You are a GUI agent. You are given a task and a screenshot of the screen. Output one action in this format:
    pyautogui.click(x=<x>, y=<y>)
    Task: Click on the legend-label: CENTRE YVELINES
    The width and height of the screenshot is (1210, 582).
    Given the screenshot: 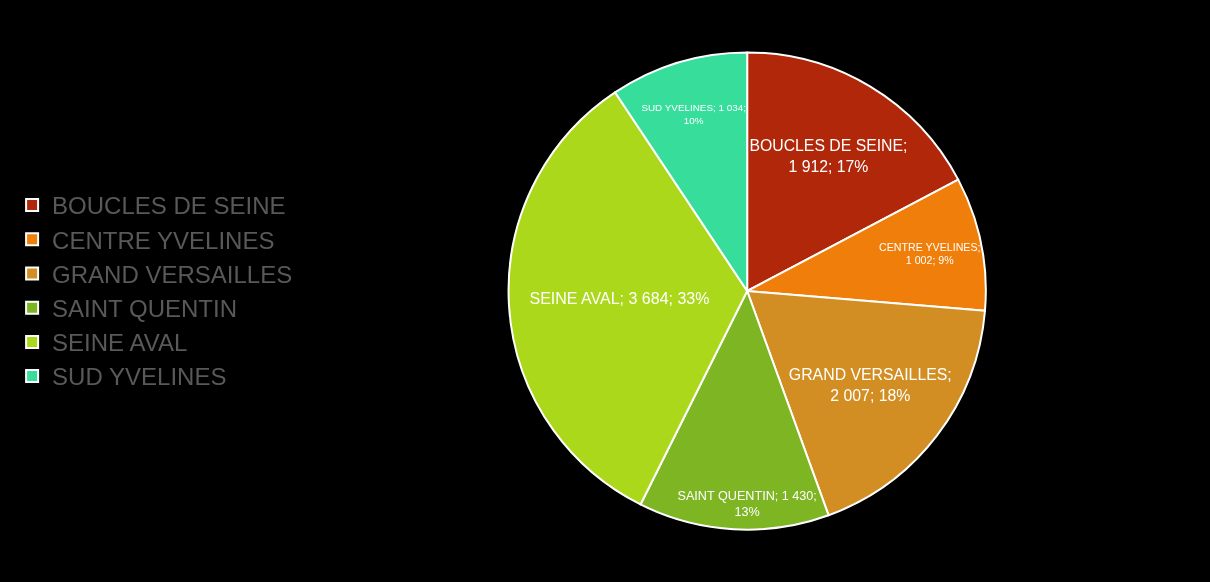 What is the action you would take?
    pyautogui.click(x=163, y=240)
    